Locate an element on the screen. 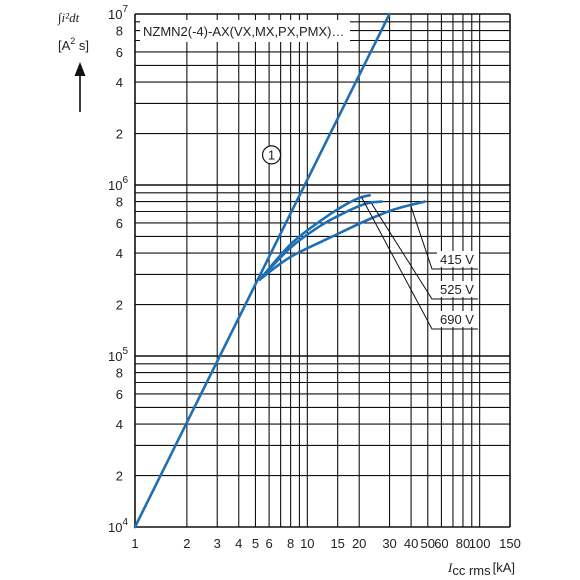 This screenshot has width=580, height=580. y-tick-label: 10⁶ is located at coordinates (118, 184).